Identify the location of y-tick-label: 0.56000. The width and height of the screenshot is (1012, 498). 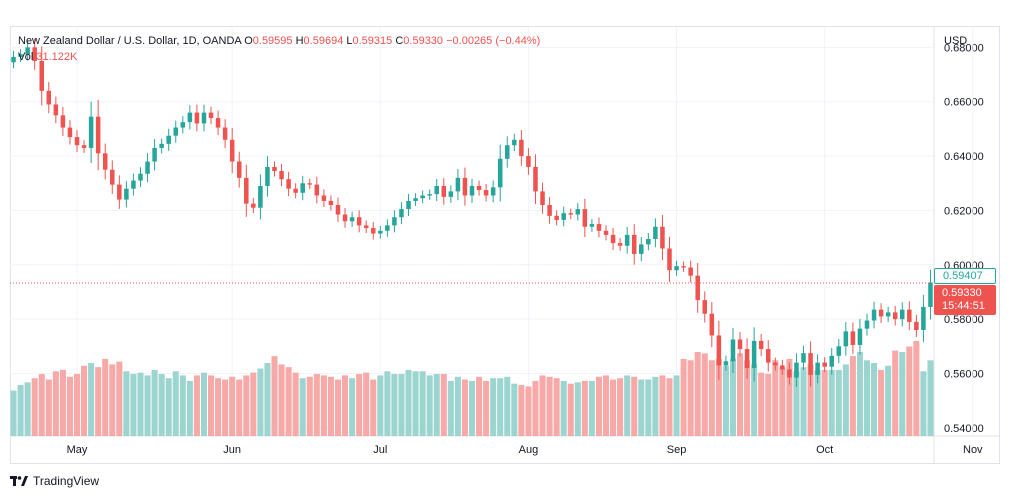
(964, 374).